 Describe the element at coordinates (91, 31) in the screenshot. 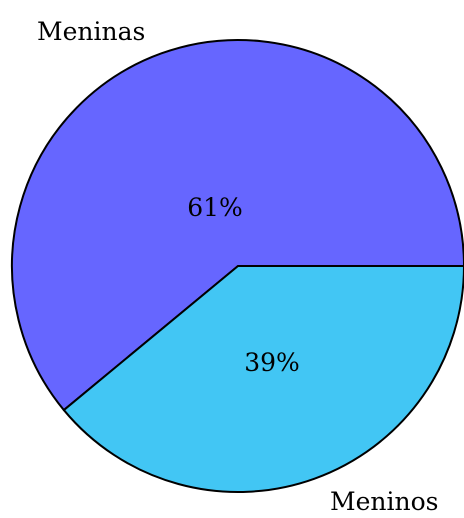

I see `slice-label-meninas: Meninas` at that location.